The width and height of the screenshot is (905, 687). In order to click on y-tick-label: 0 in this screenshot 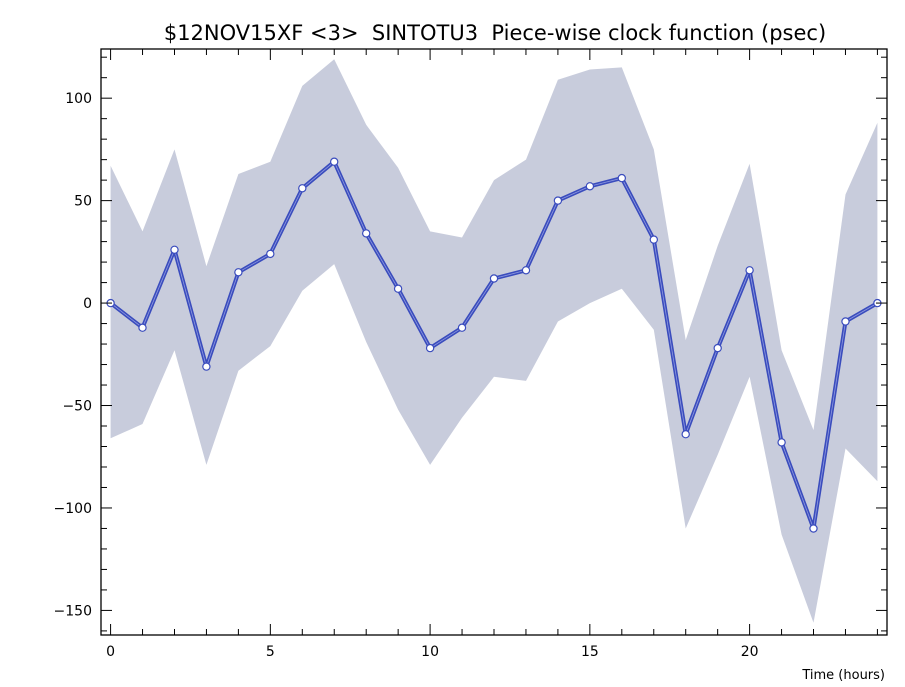, I will do `click(87, 304)`.